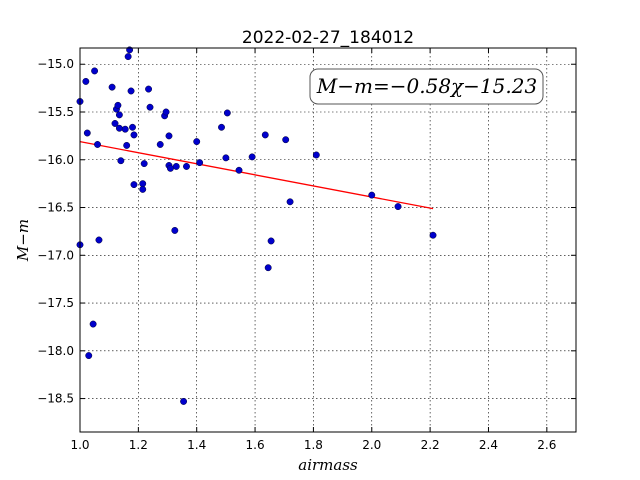 The height and width of the screenshot is (480, 640). What do you see at coordinates (255, 445) in the screenshot?
I see `x-tick-label: 1.6` at bounding box center [255, 445].